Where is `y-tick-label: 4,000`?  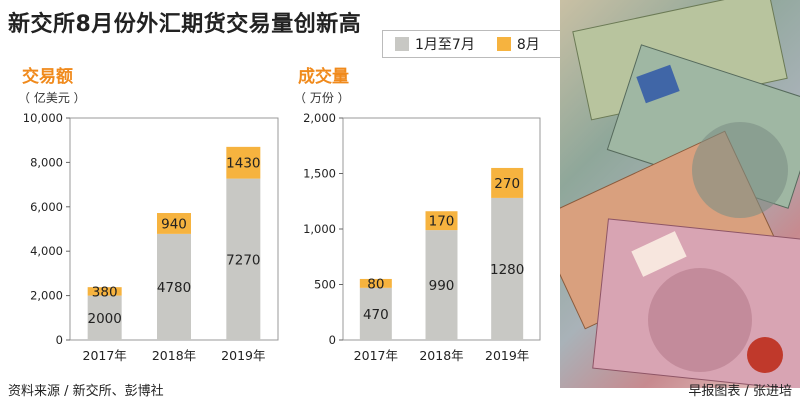 y-tick-label: 4,000 is located at coordinates (46, 251).